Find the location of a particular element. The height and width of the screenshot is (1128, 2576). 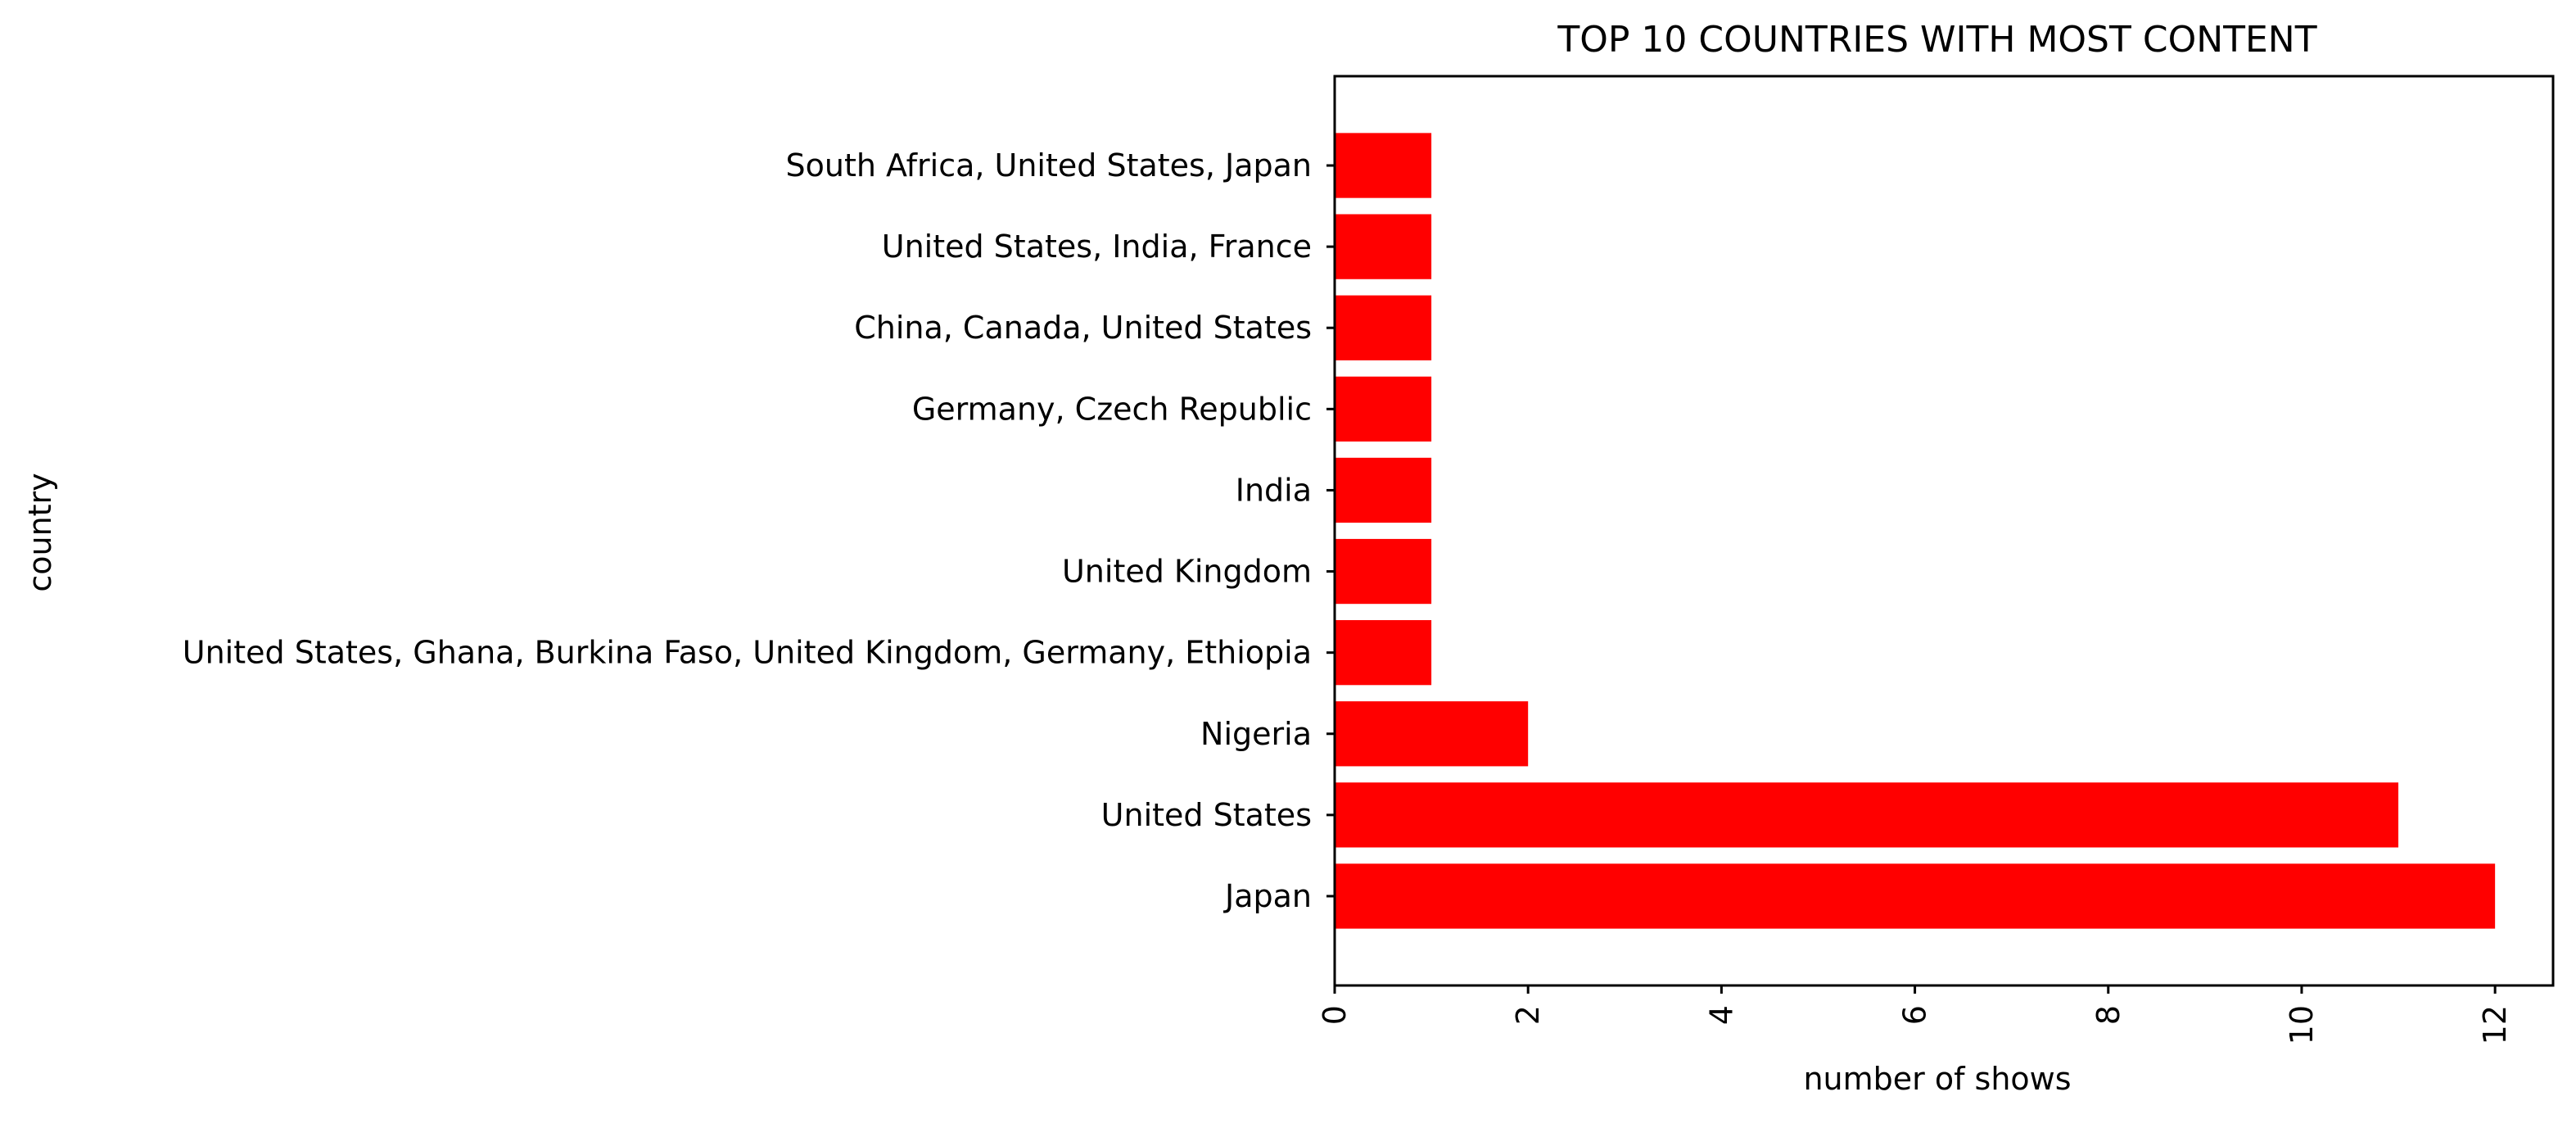

y-tick-label: Germany, Czech Republic is located at coordinates (1112, 409).